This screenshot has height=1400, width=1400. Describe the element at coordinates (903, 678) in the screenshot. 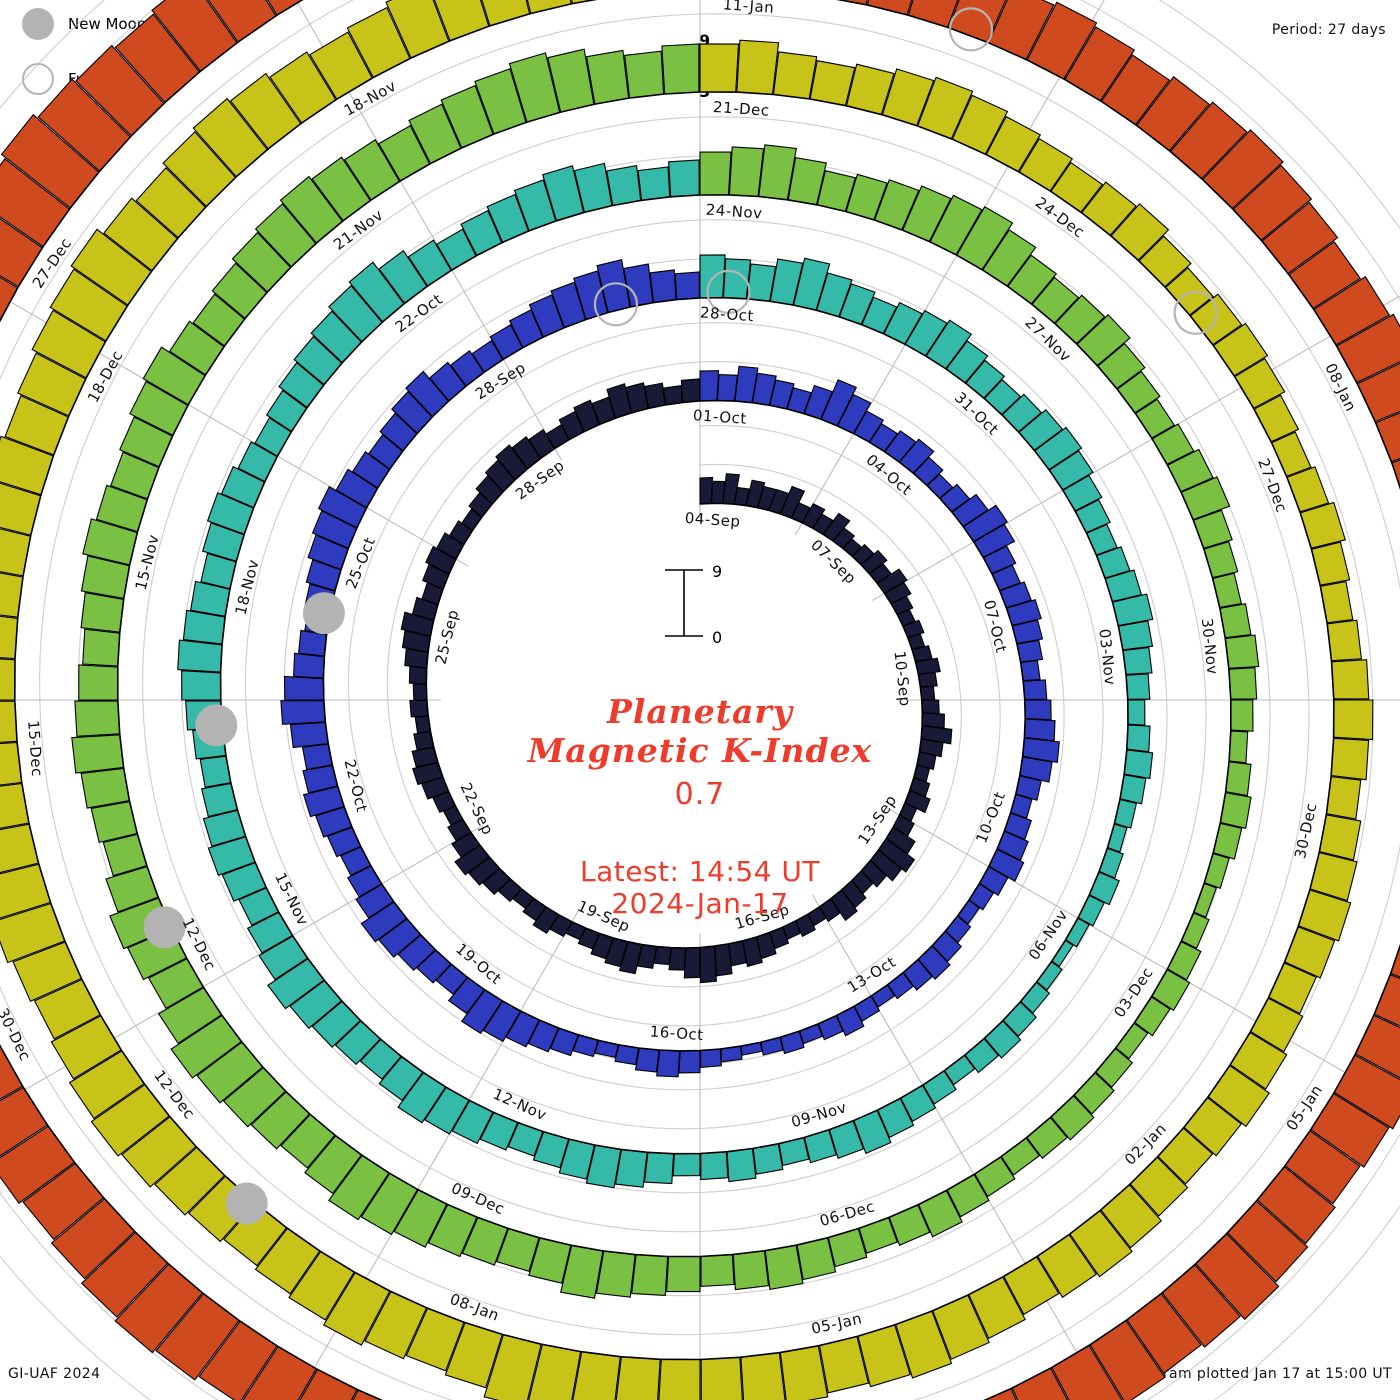

I see `date-label: 10-Sep` at that location.